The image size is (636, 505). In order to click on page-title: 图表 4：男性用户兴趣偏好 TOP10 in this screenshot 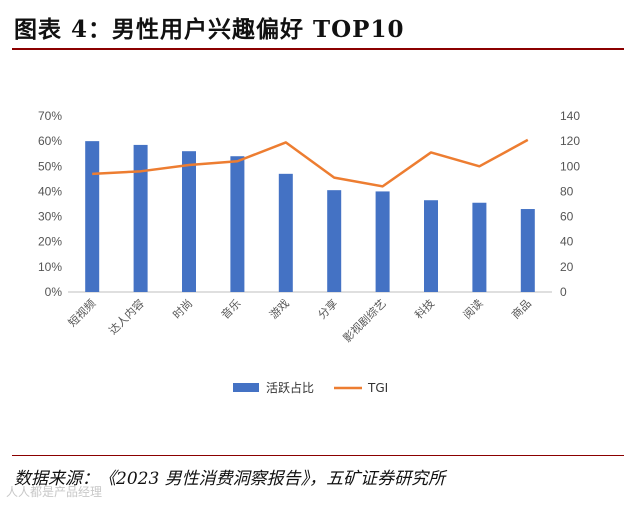, I will do `click(209, 29)`.